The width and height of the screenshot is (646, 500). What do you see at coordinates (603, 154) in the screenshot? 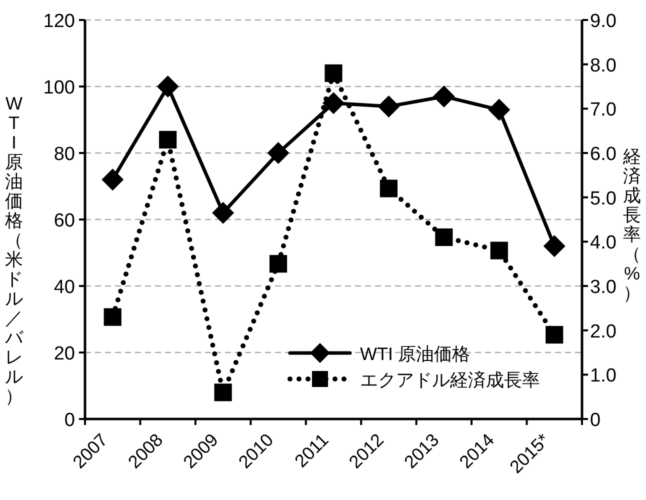
I see `y2-tick-label: 6.0` at bounding box center [603, 154].